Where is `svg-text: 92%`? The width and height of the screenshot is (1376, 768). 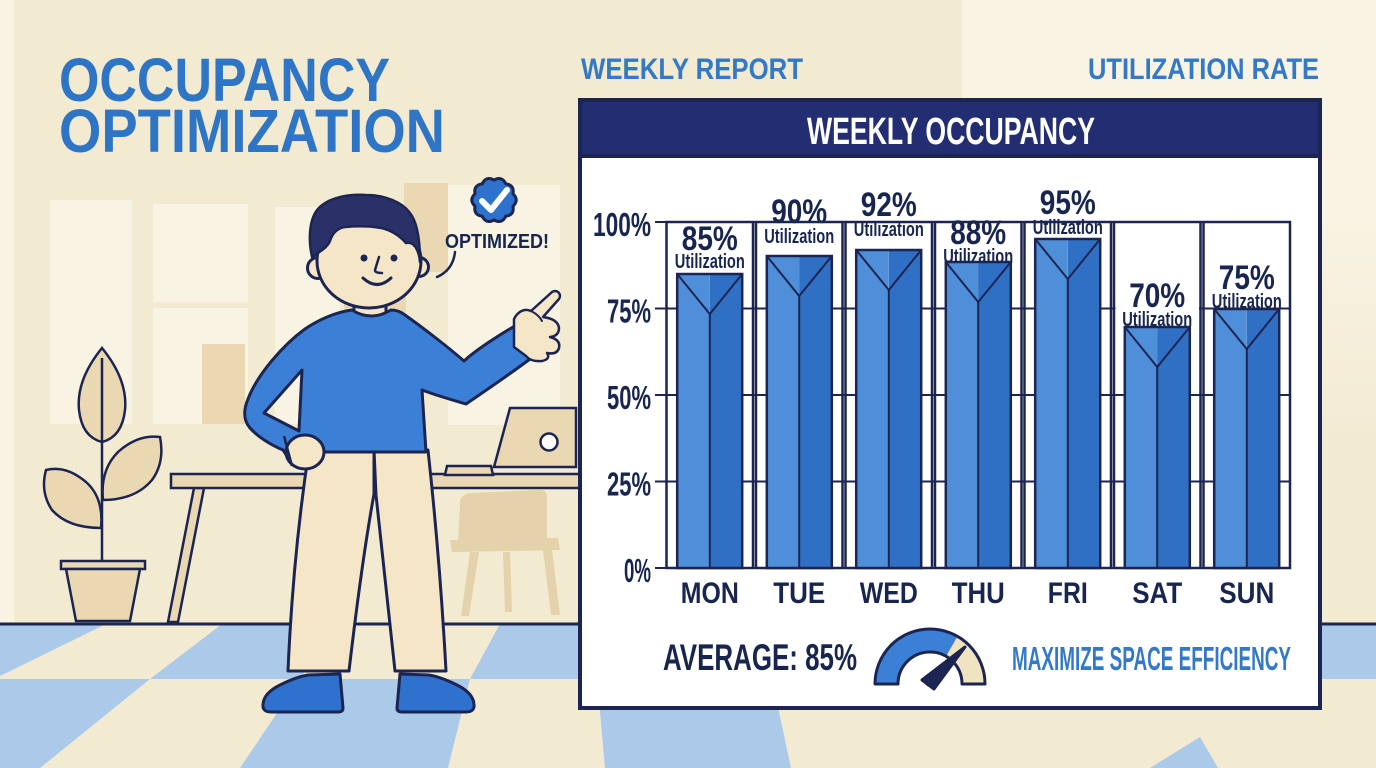
svg-text: 92% is located at coordinates (889, 205).